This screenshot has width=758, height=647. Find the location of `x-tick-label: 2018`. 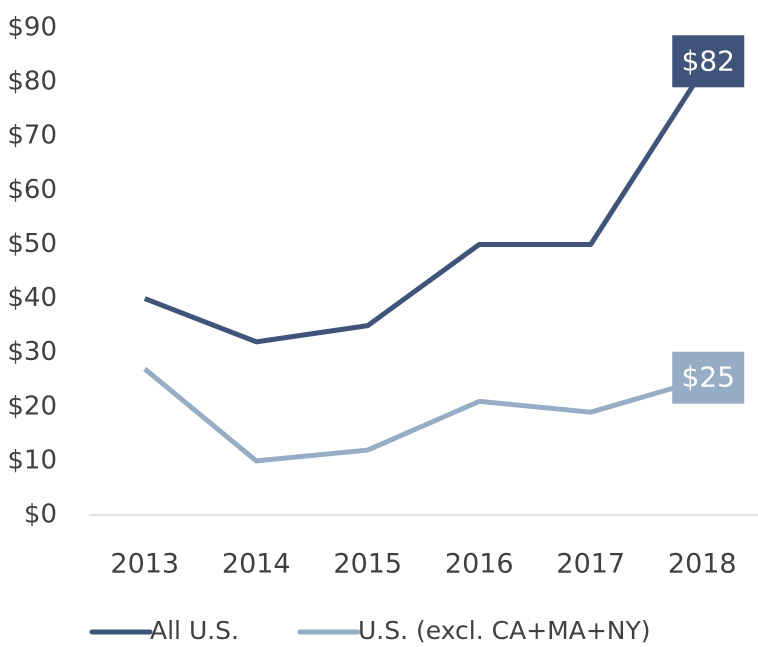

x-tick-label: 2018 is located at coordinates (702, 564).